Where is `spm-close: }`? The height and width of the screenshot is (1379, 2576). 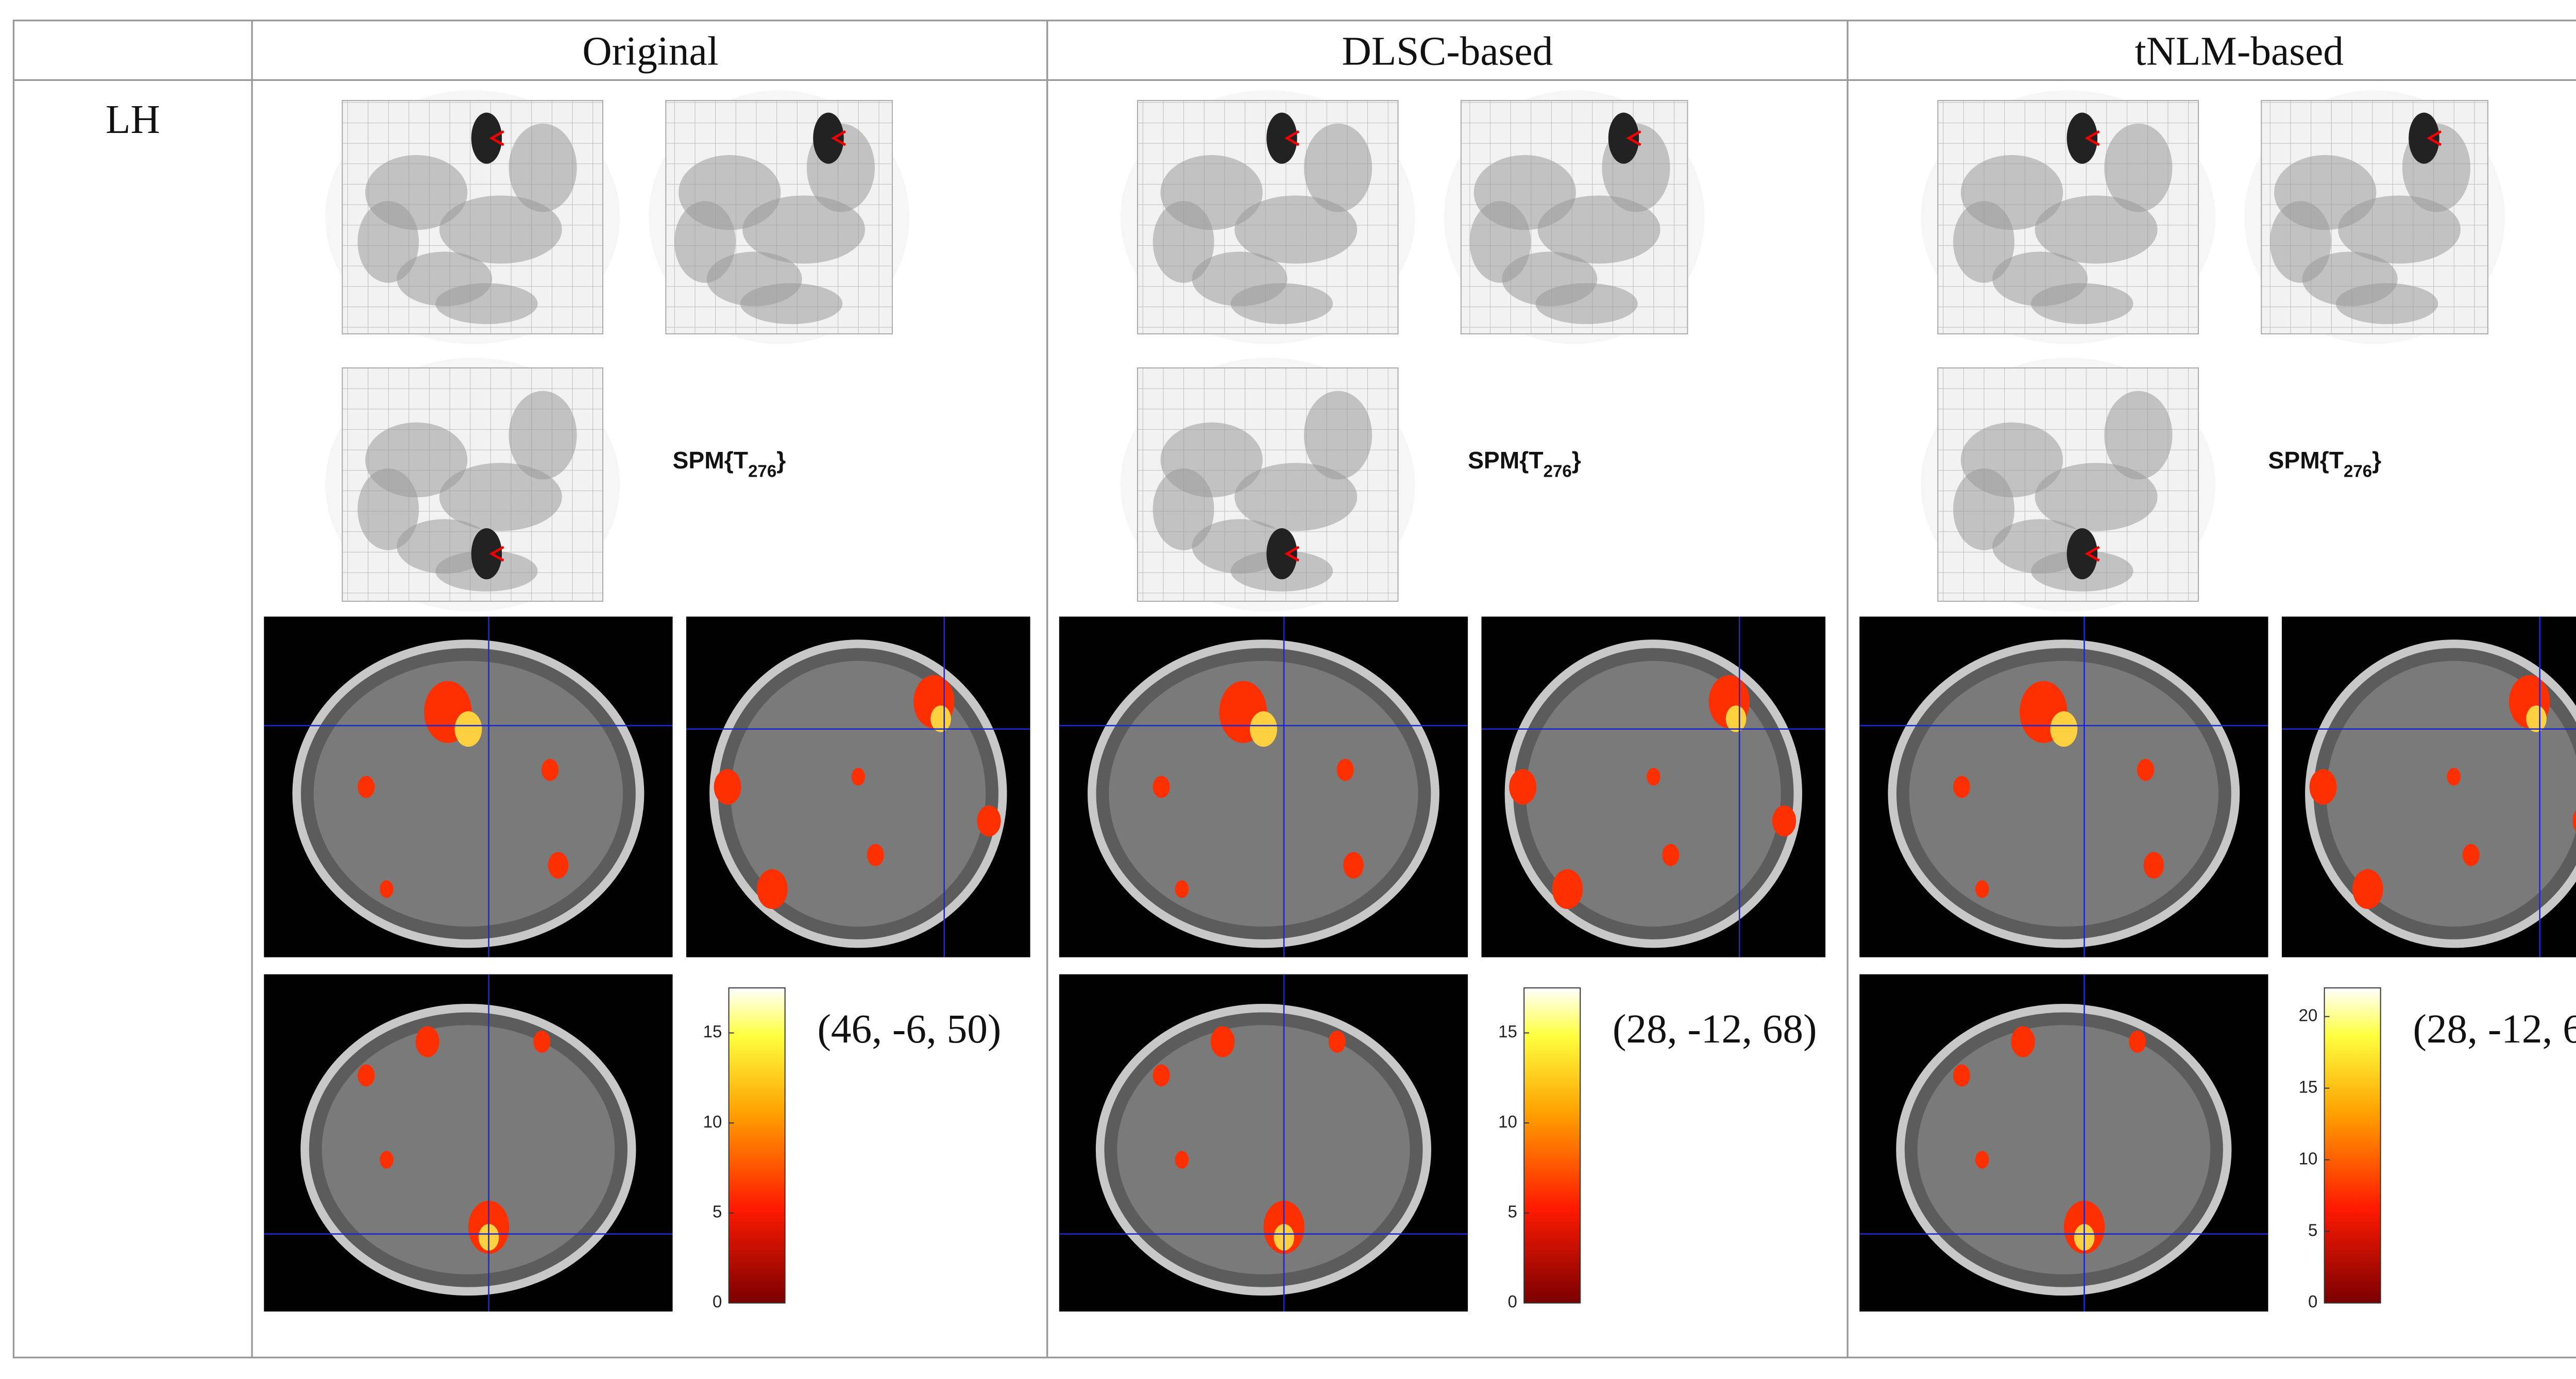 spm-close: } is located at coordinates (2376, 461).